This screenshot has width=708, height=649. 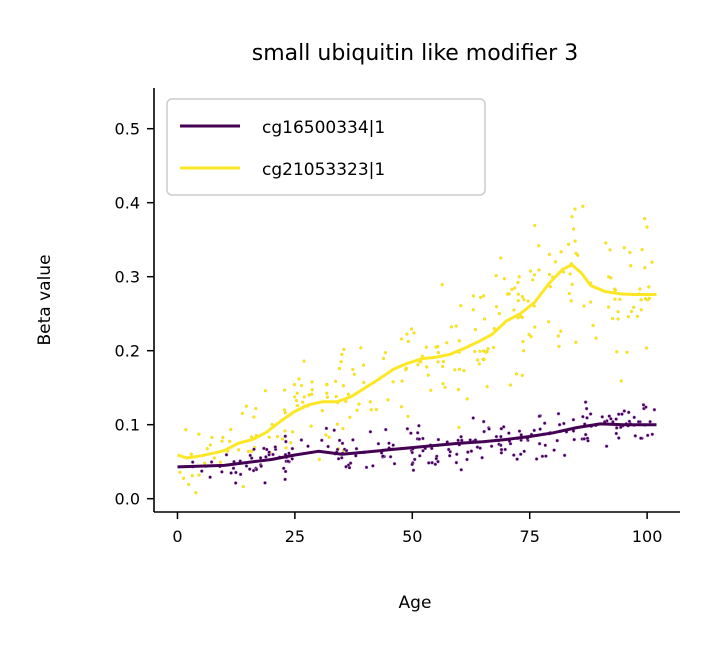 What do you see at coordinates (295, 536) in the screenshot?
I see `x-tick-label: 25` at bounding box center [295, 536].